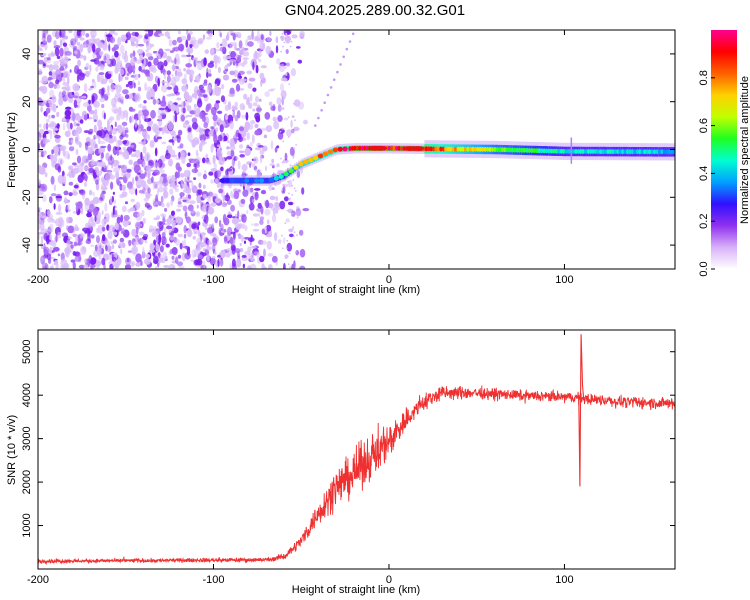 This screenshot has height=600, width=750. What do you see at coordinates (27, 54) in the screenshot?
I see `y-tick-label: 40` at bounding box center [27, 54].